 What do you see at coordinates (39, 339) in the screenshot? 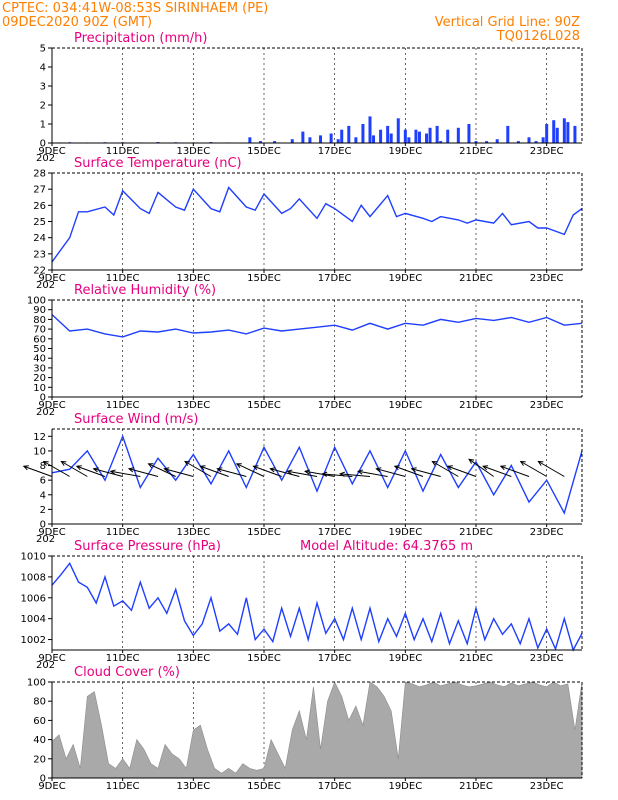
I see `y-tick-label: 60` at bounding box center [39, 339].